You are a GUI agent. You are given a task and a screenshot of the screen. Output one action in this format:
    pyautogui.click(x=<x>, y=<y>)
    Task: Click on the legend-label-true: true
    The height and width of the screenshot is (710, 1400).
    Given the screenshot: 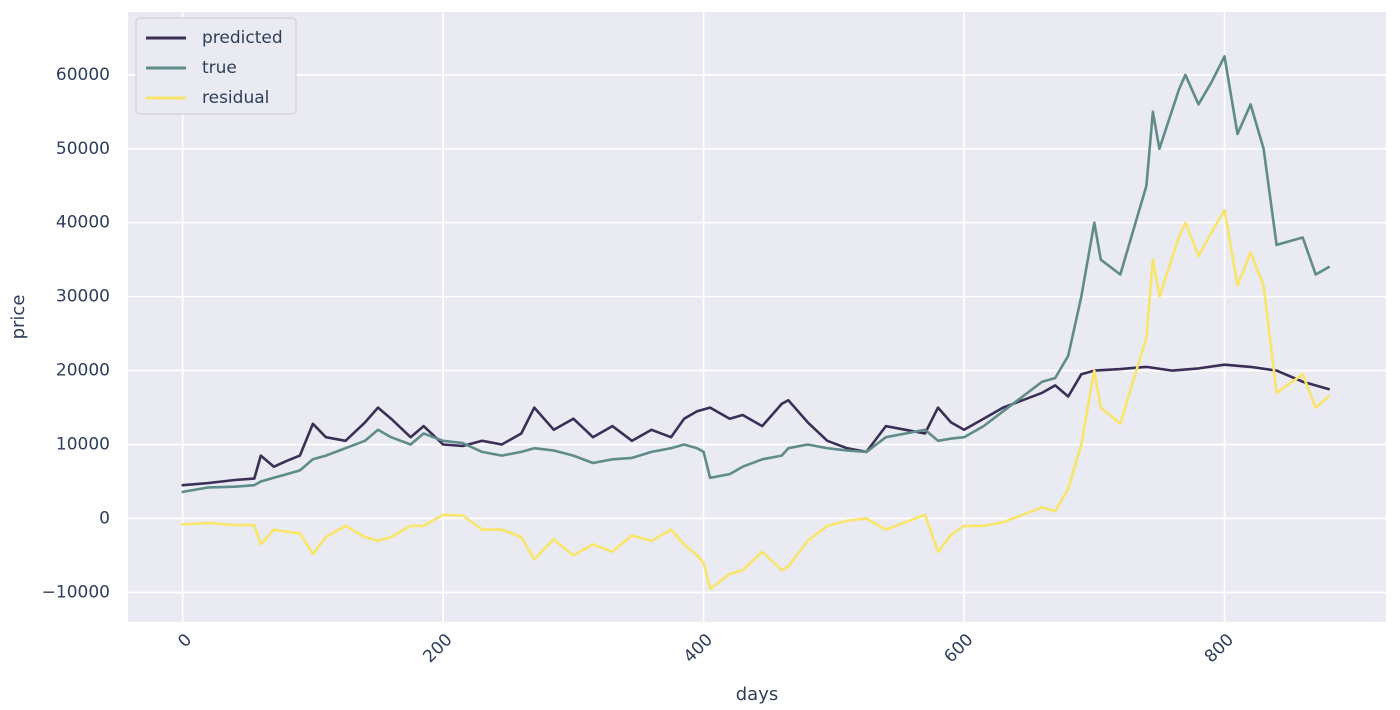 What is the action you would take?
    pyautogui.click(x=219, y=68)
    